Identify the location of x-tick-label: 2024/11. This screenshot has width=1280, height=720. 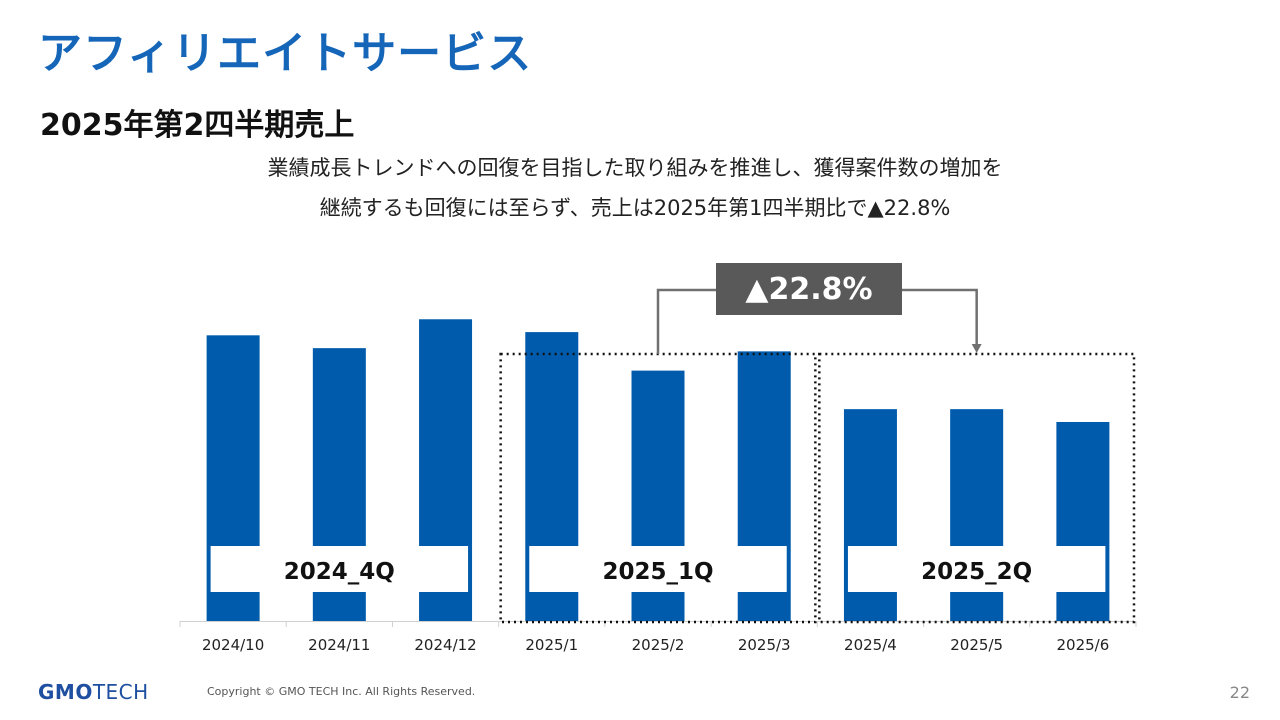
(339, 645).